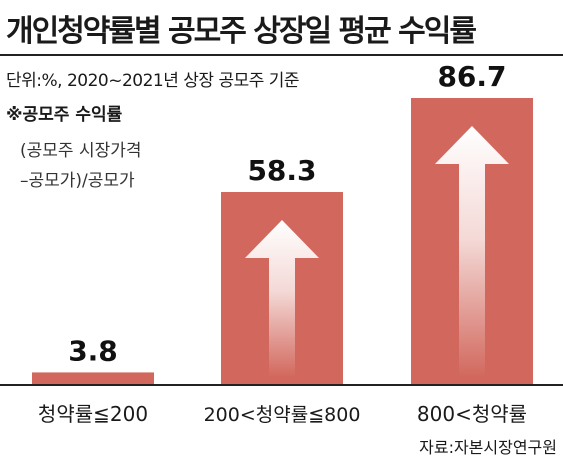  I want to click on chart-title: 개인청약률별 공모주 상장일 평균 수익률, so click(241, 31).